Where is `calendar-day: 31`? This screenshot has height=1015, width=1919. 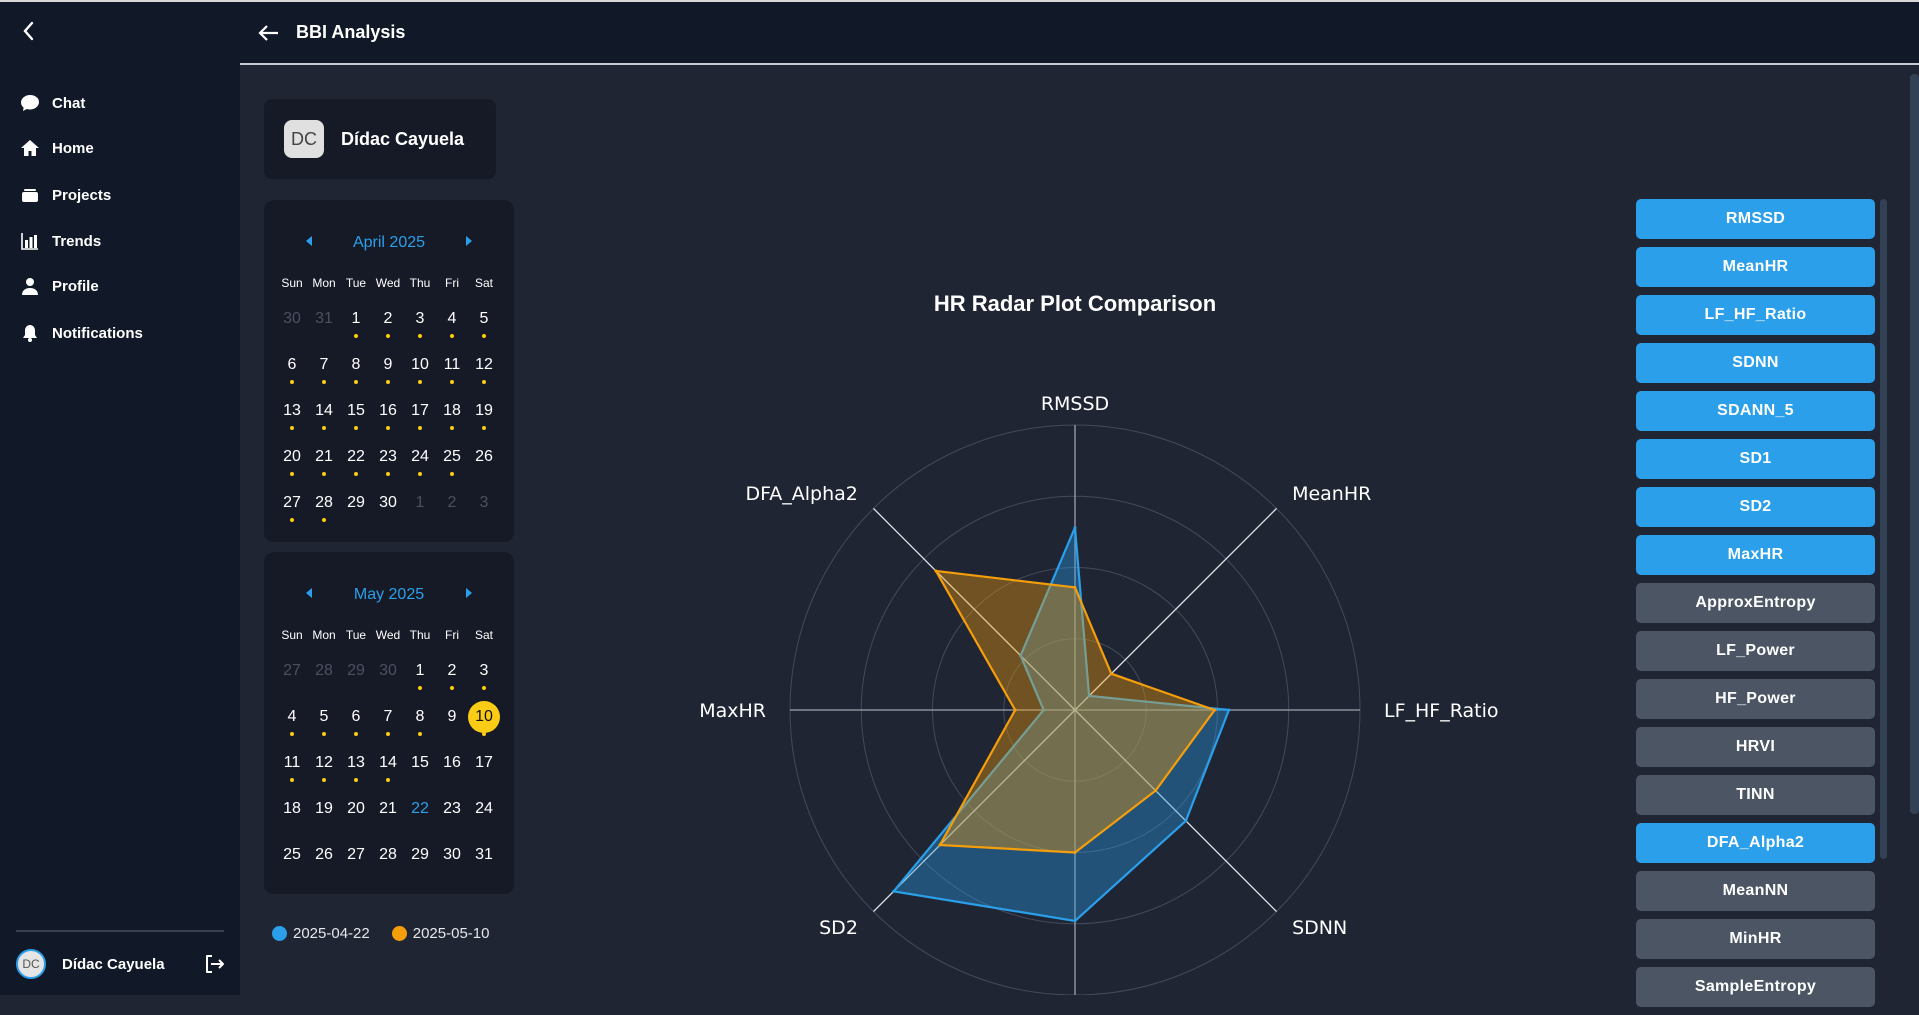
calendar-day: 31 is located at coordinates (484, 854).